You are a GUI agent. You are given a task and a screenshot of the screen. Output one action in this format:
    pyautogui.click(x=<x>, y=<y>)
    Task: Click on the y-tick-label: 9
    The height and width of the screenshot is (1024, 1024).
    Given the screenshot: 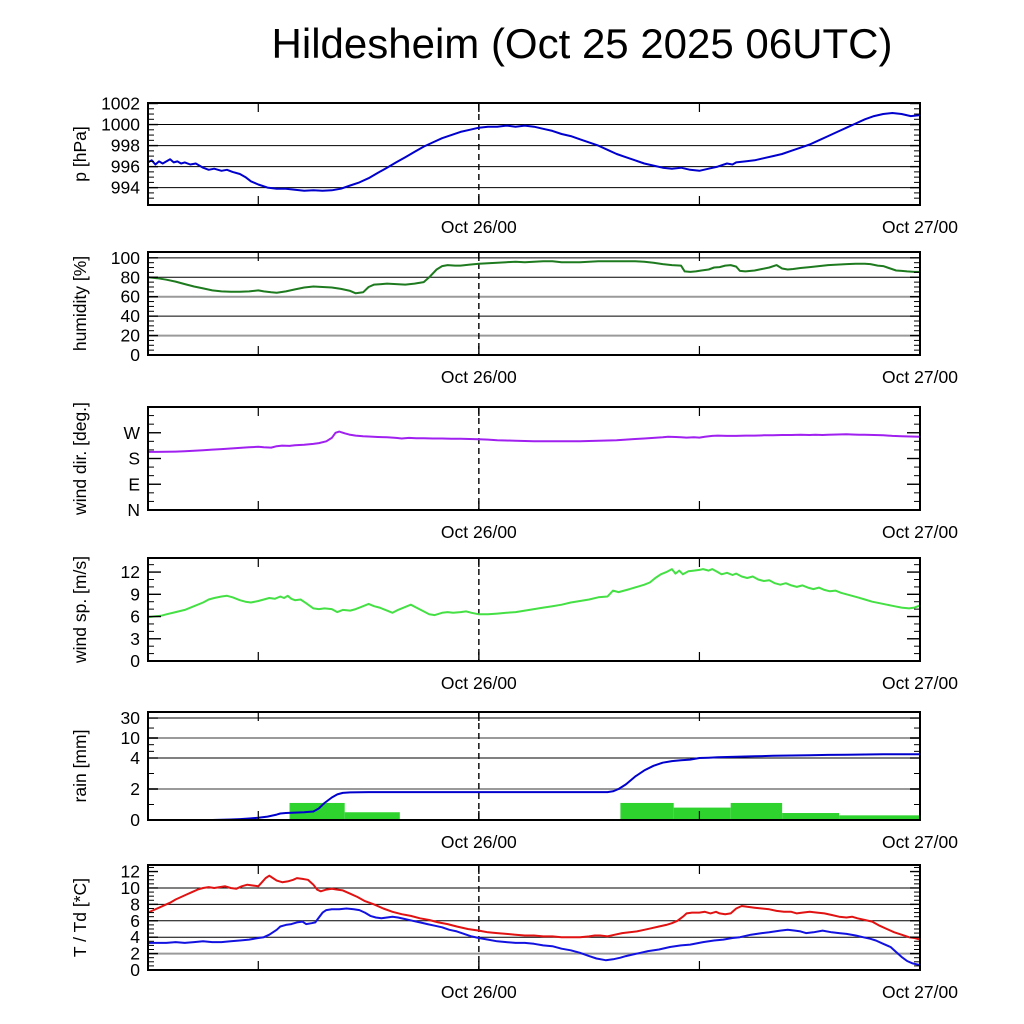 What is the action you would take?
    pyautogui.click(x=135, y=594)
    